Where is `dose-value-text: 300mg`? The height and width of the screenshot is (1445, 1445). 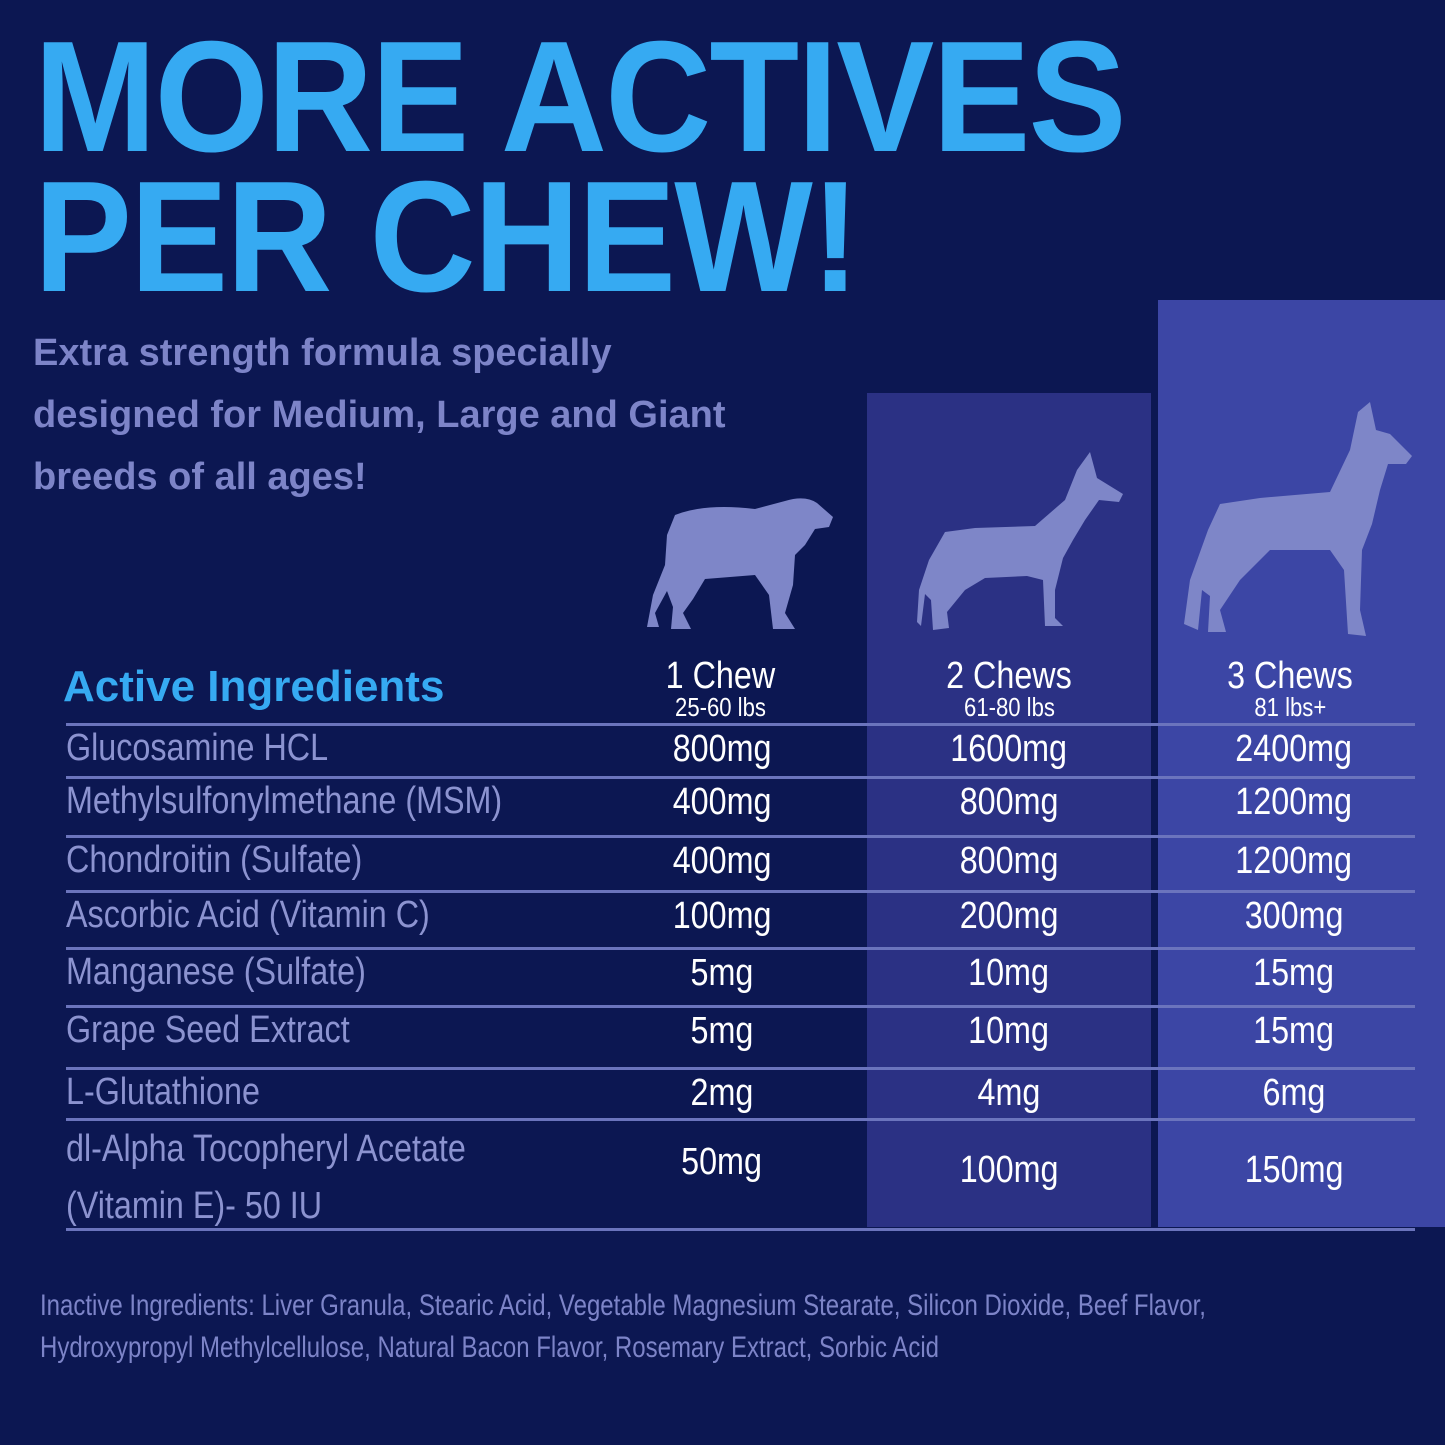 dose-value-text: 300mg is located at coordinates (1294, 916).